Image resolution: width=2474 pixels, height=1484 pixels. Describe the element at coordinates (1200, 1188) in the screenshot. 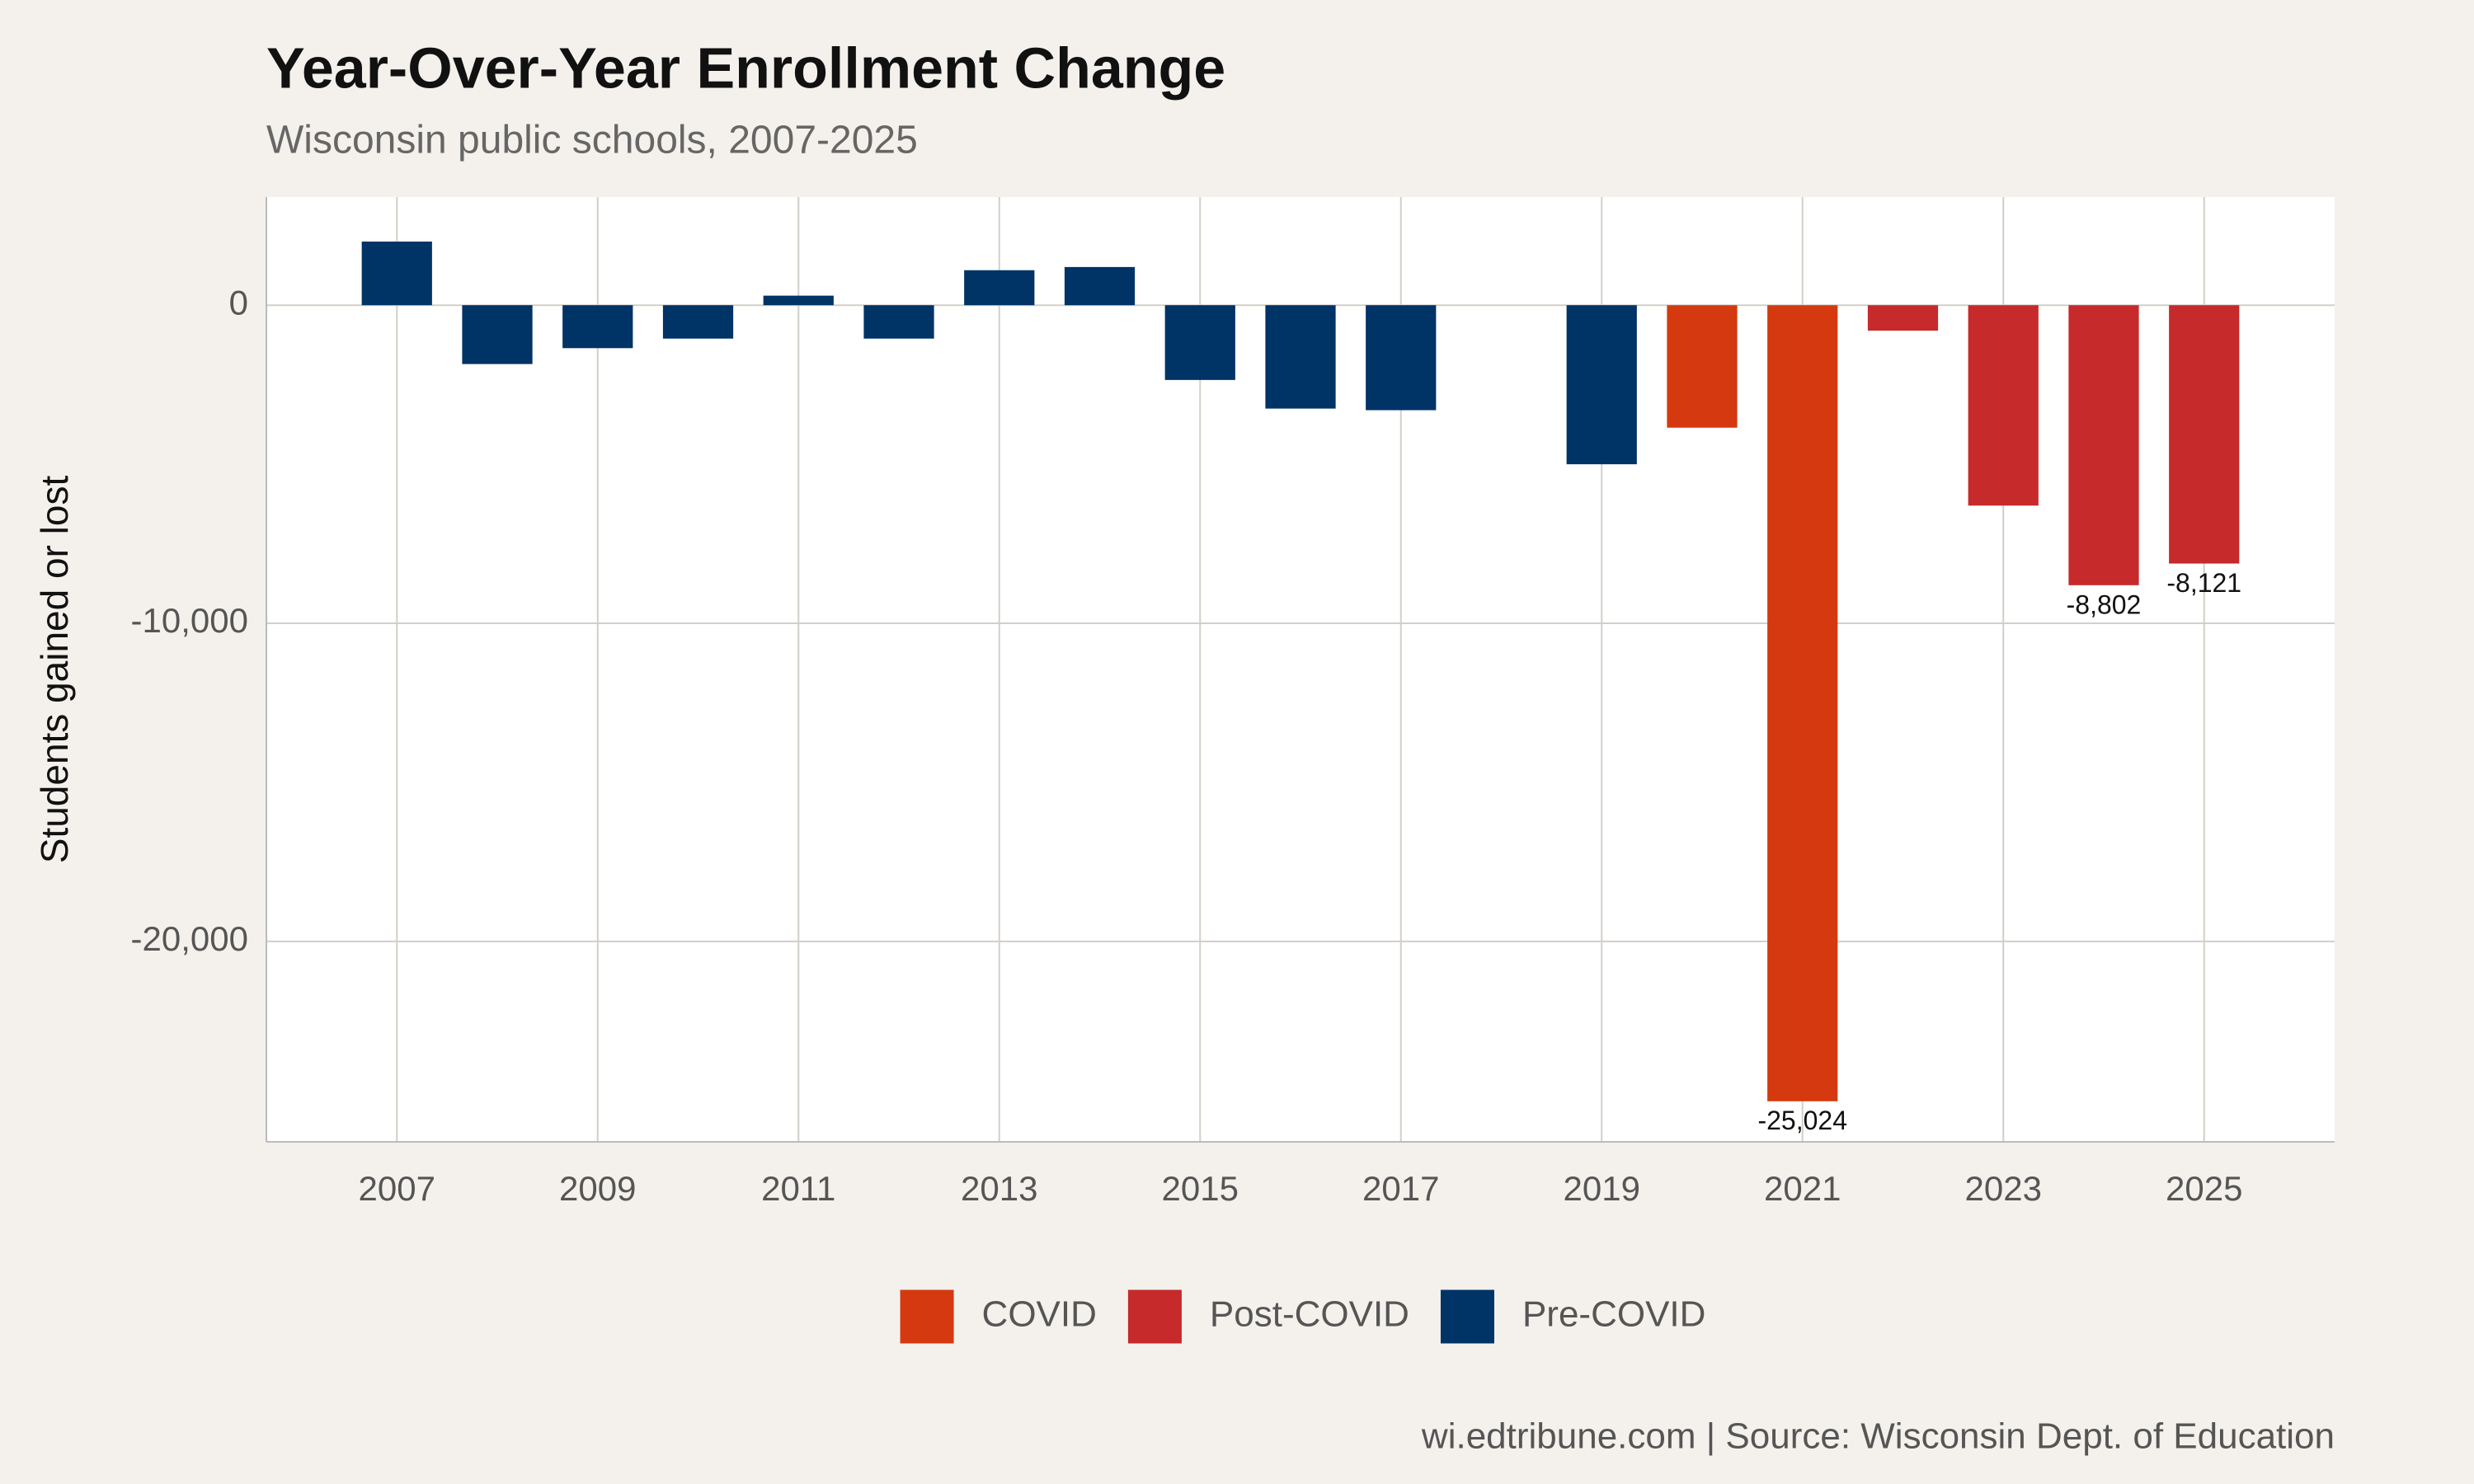

I see `x-tick-label: 2015` at that location.